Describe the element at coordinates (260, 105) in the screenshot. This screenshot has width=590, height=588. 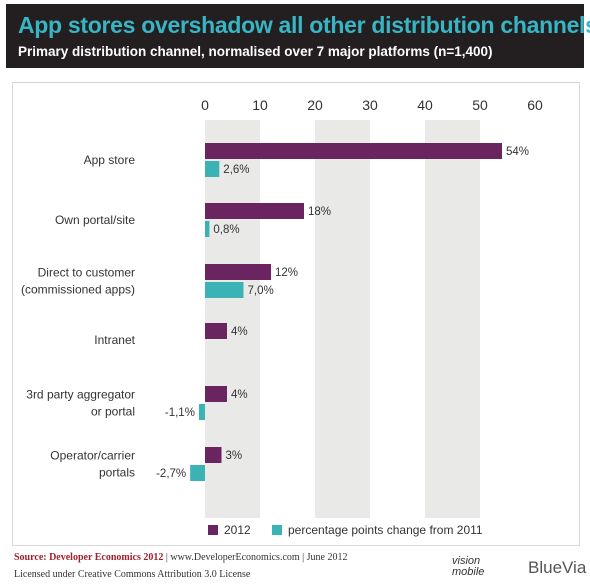
I see `x-tick-label: 10` at that location.